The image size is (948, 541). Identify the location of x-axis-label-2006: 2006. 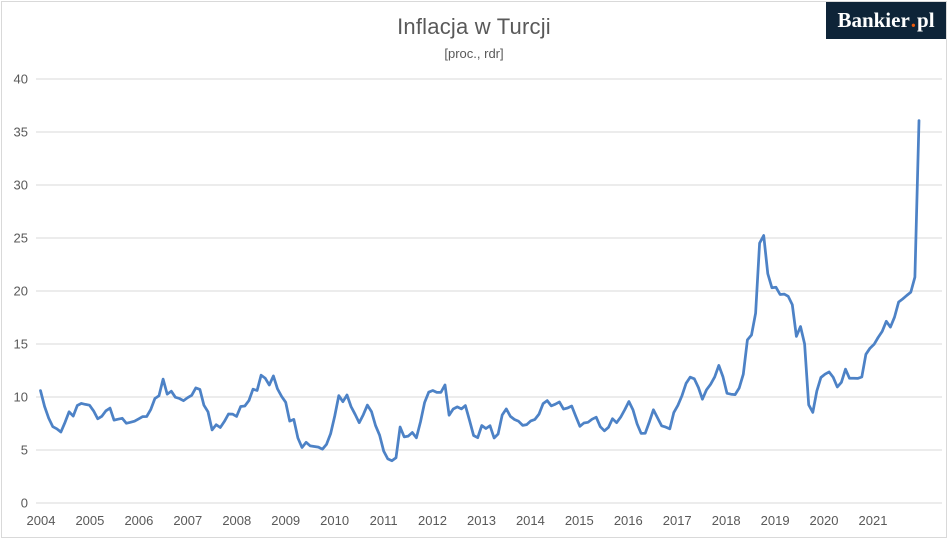
(138, 520).